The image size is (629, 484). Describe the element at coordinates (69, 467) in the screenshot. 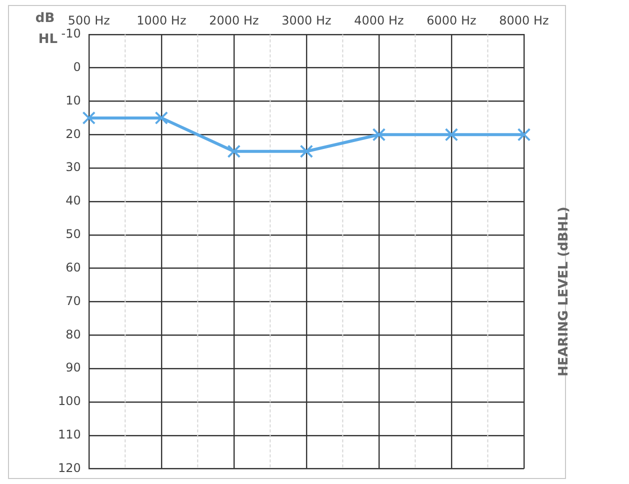

I see `y-tick-label: 120` at that location.